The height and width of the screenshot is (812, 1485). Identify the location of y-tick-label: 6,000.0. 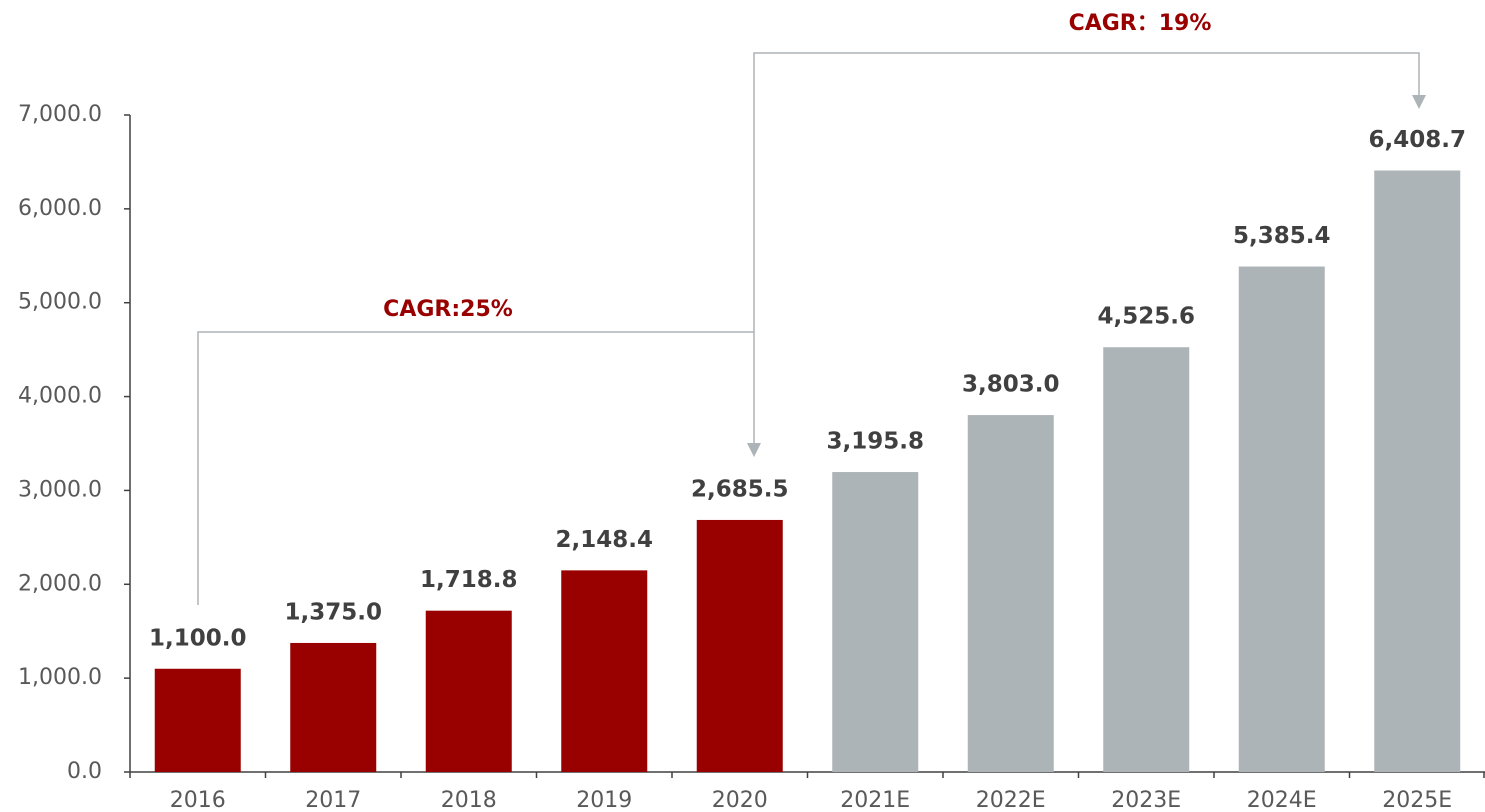
(60, 208).